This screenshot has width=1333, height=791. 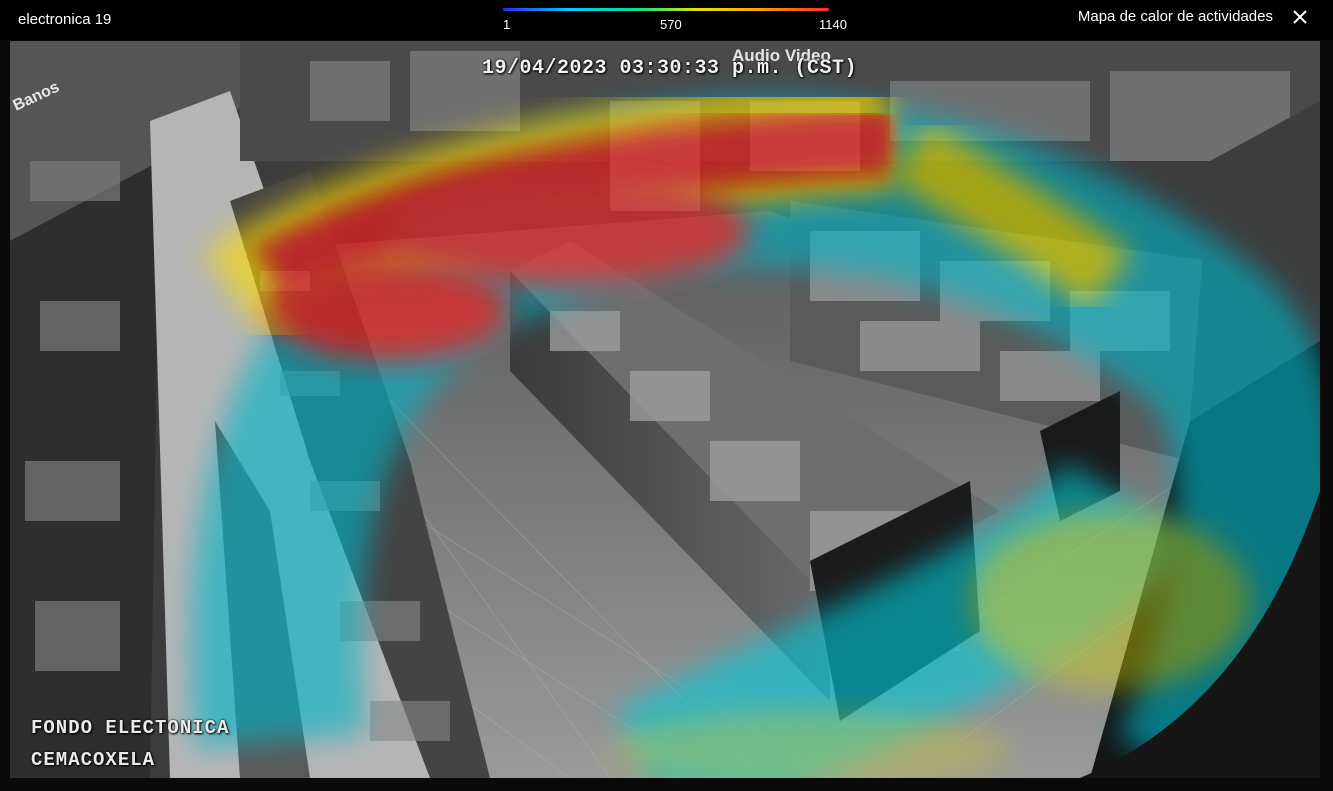 I want to click on panel-title: Mapa de calor de actividades, so click(x=1175, y=16).